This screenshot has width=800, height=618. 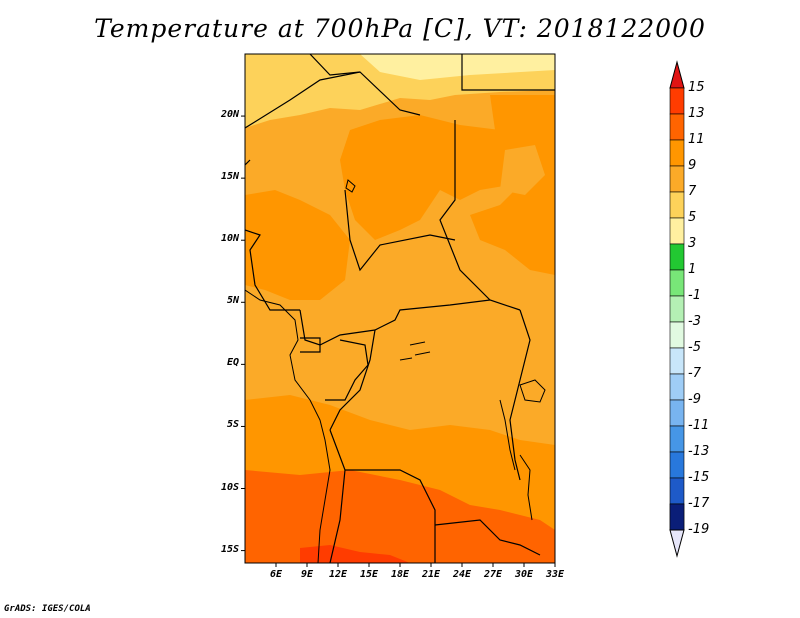 I want to click on x-tick-label: 24E, so click(x=462, y=574).